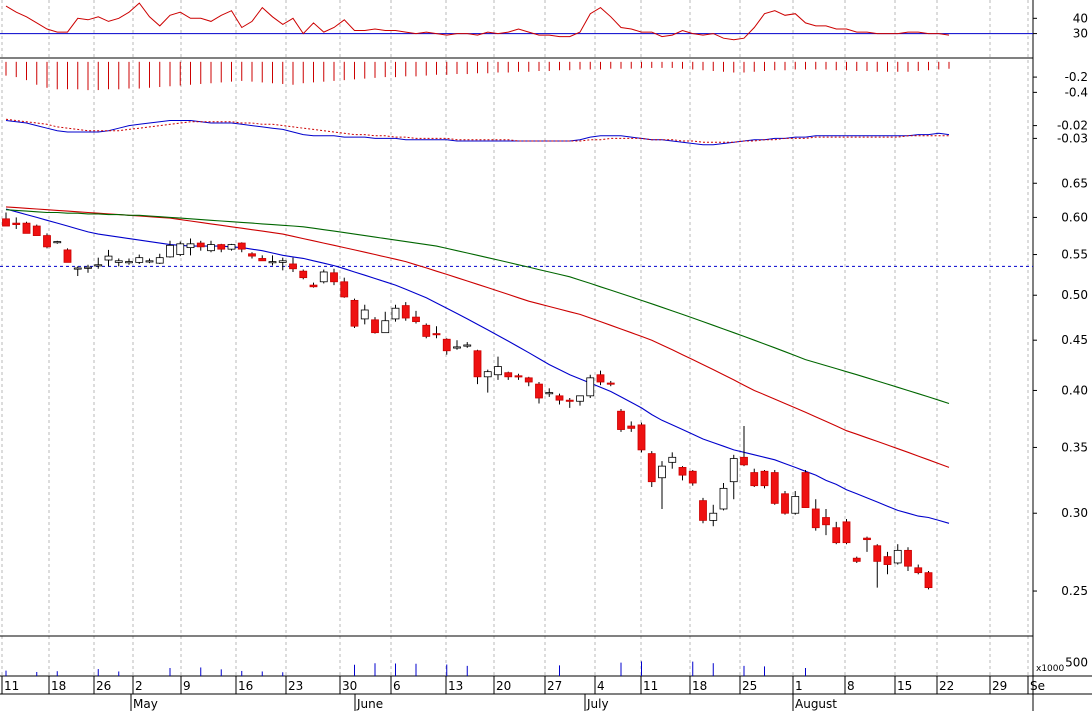 The image size is (1092, 716). Describe the element at coordinates (749, 686) in the screenshot. I see `x-day-label: 25` at that location.